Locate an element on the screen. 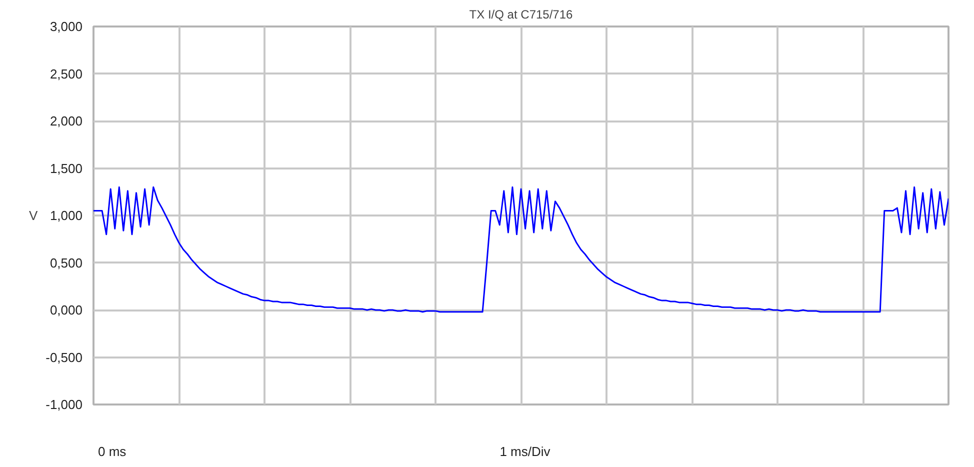  y-tick-label: -0,500 is located at coordinates (64, 357).